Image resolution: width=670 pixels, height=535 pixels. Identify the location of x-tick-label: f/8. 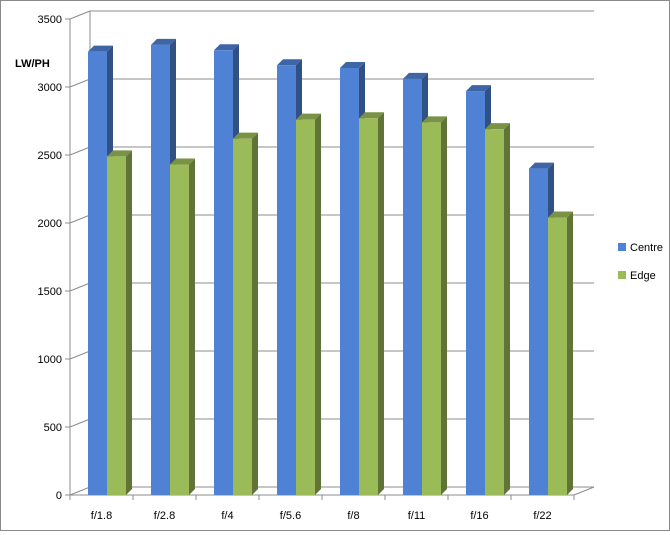
(353, 516).